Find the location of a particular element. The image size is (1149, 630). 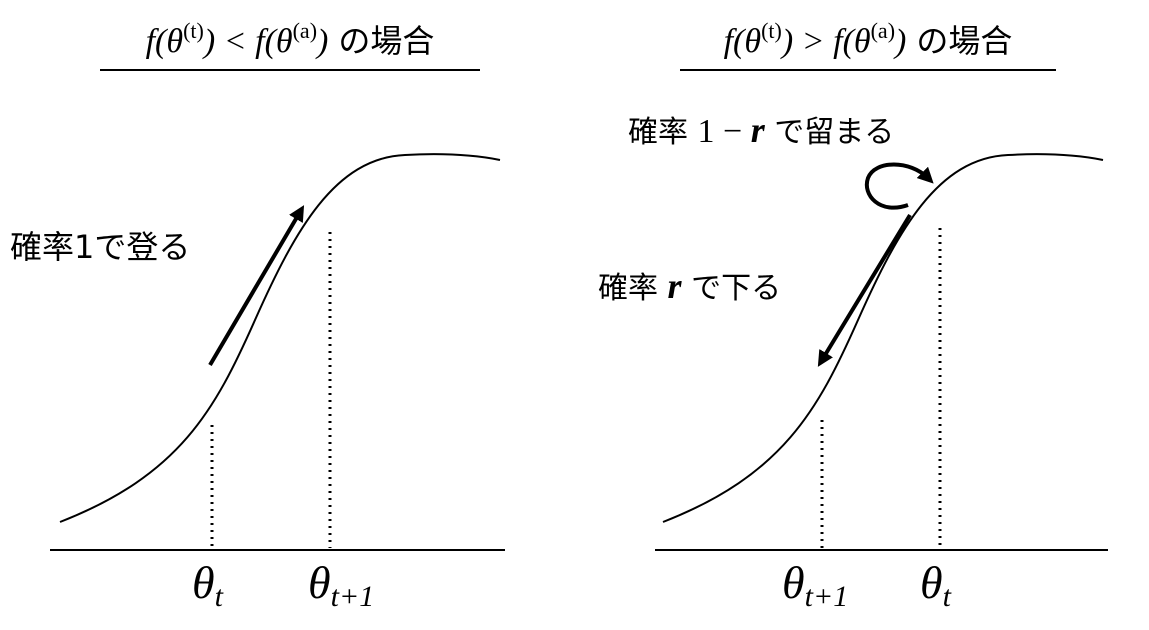

panel-title: f(θ(t)) < f(θ(a)) の場合 is located at coordinates (290, 39).